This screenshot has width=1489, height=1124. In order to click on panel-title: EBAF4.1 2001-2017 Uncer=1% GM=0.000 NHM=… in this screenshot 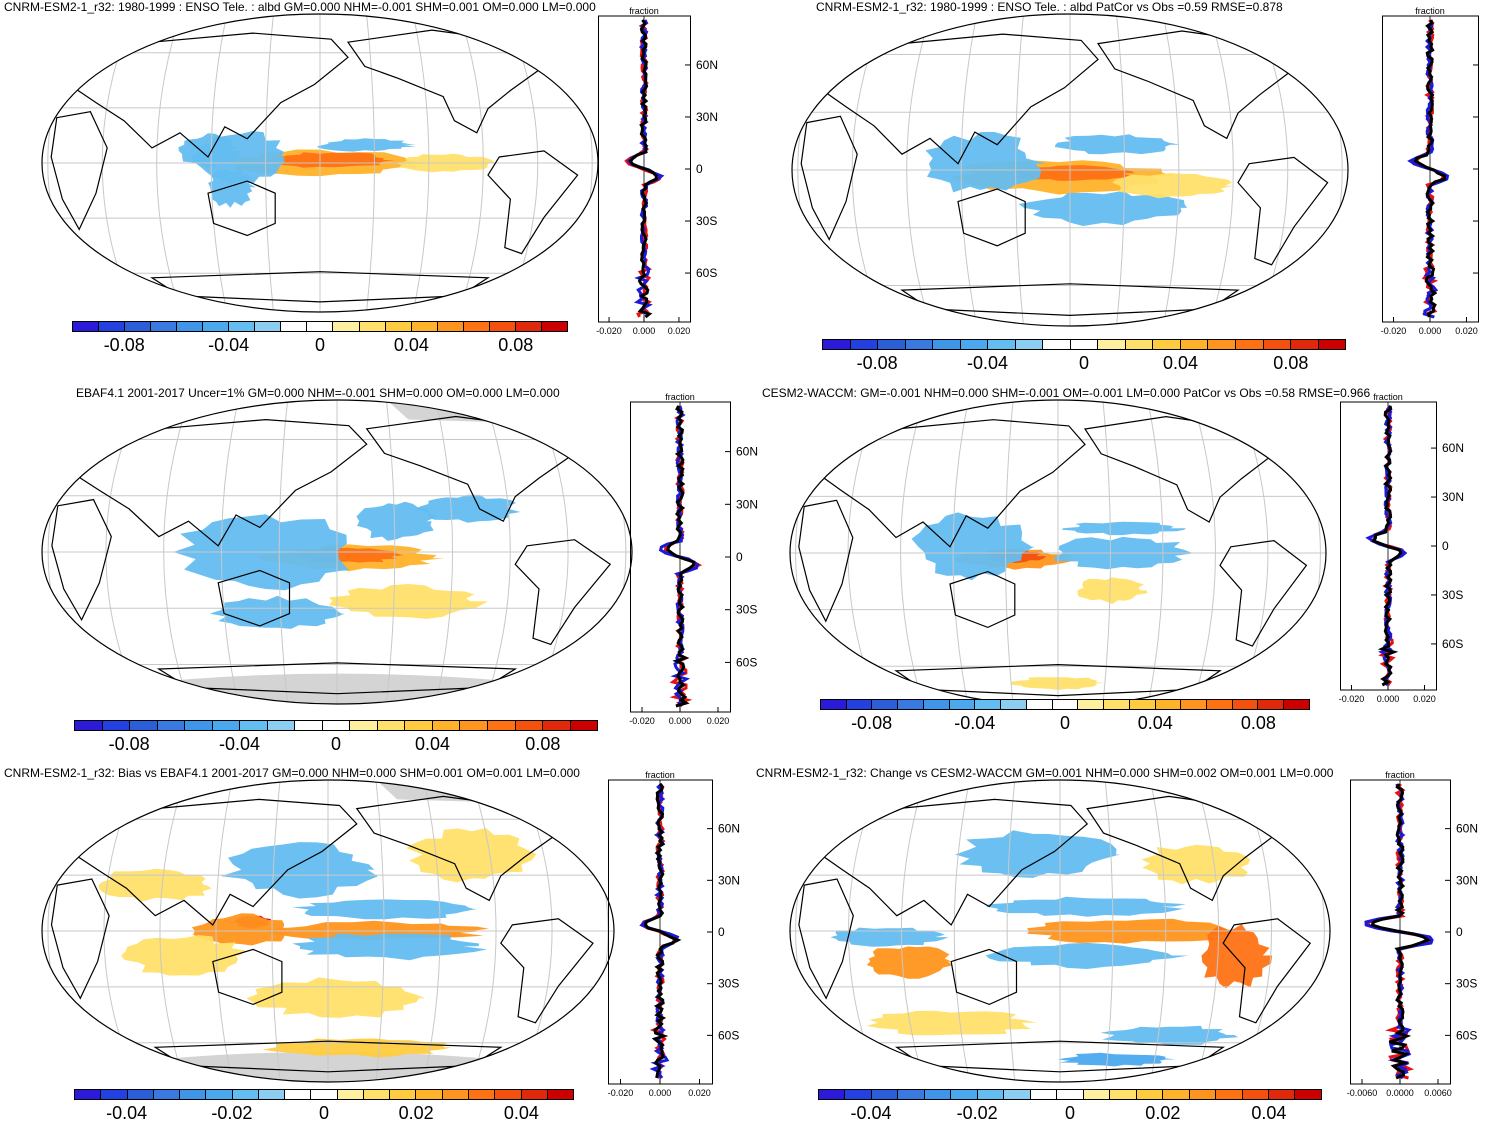, I will do `click(318, 393)`.